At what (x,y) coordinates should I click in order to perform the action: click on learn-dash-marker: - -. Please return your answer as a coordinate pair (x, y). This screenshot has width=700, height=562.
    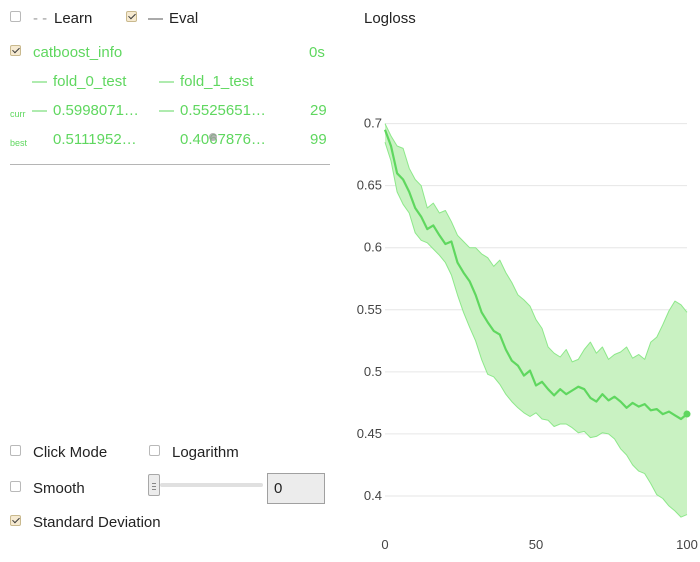
    Looking at the image, I should click on (40, 18).